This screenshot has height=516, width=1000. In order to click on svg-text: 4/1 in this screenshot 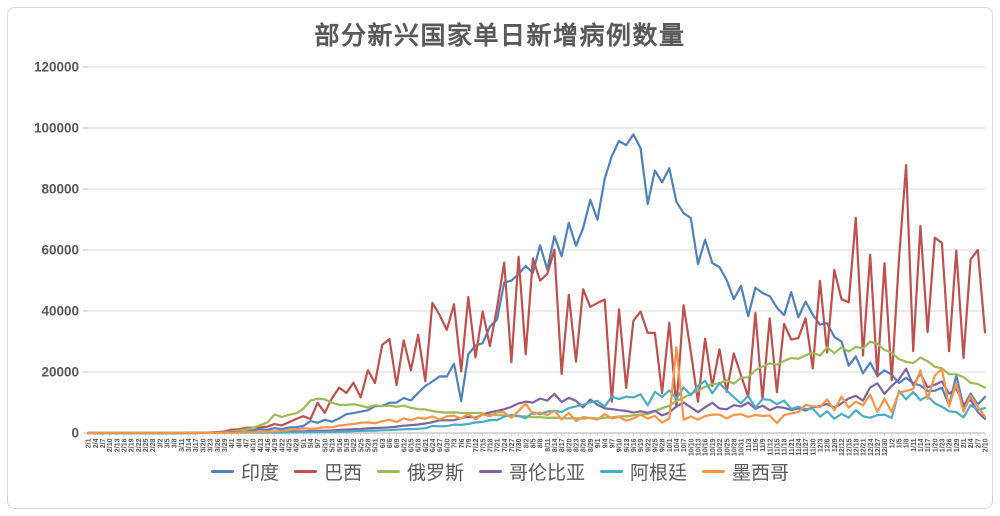, I will do `click(232, 443)`.